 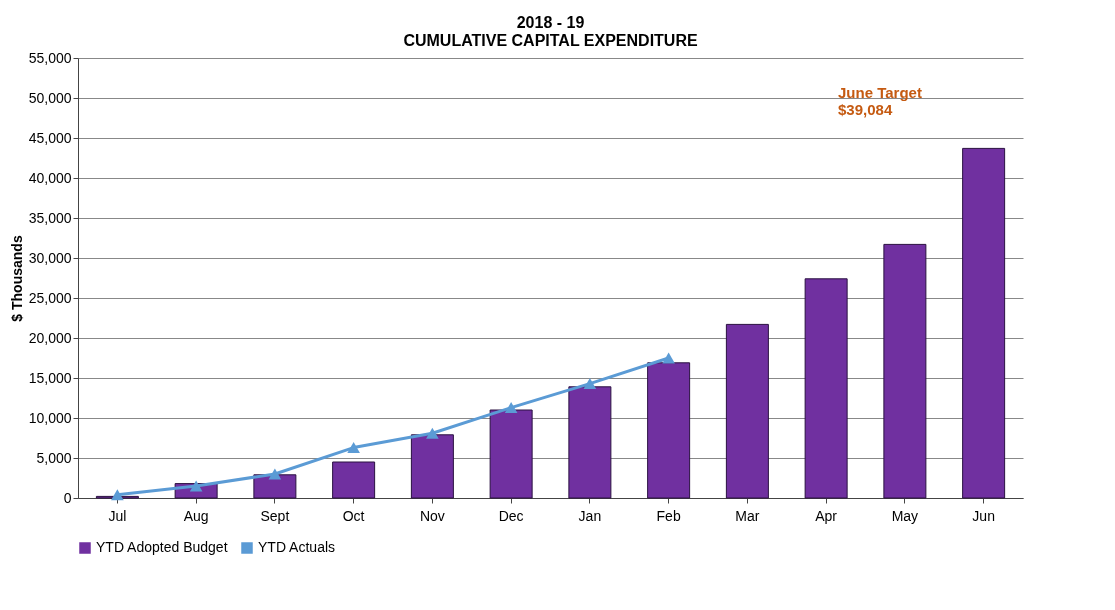 I want to click on x-tick-label: Nov, so click(x=432, y=515).